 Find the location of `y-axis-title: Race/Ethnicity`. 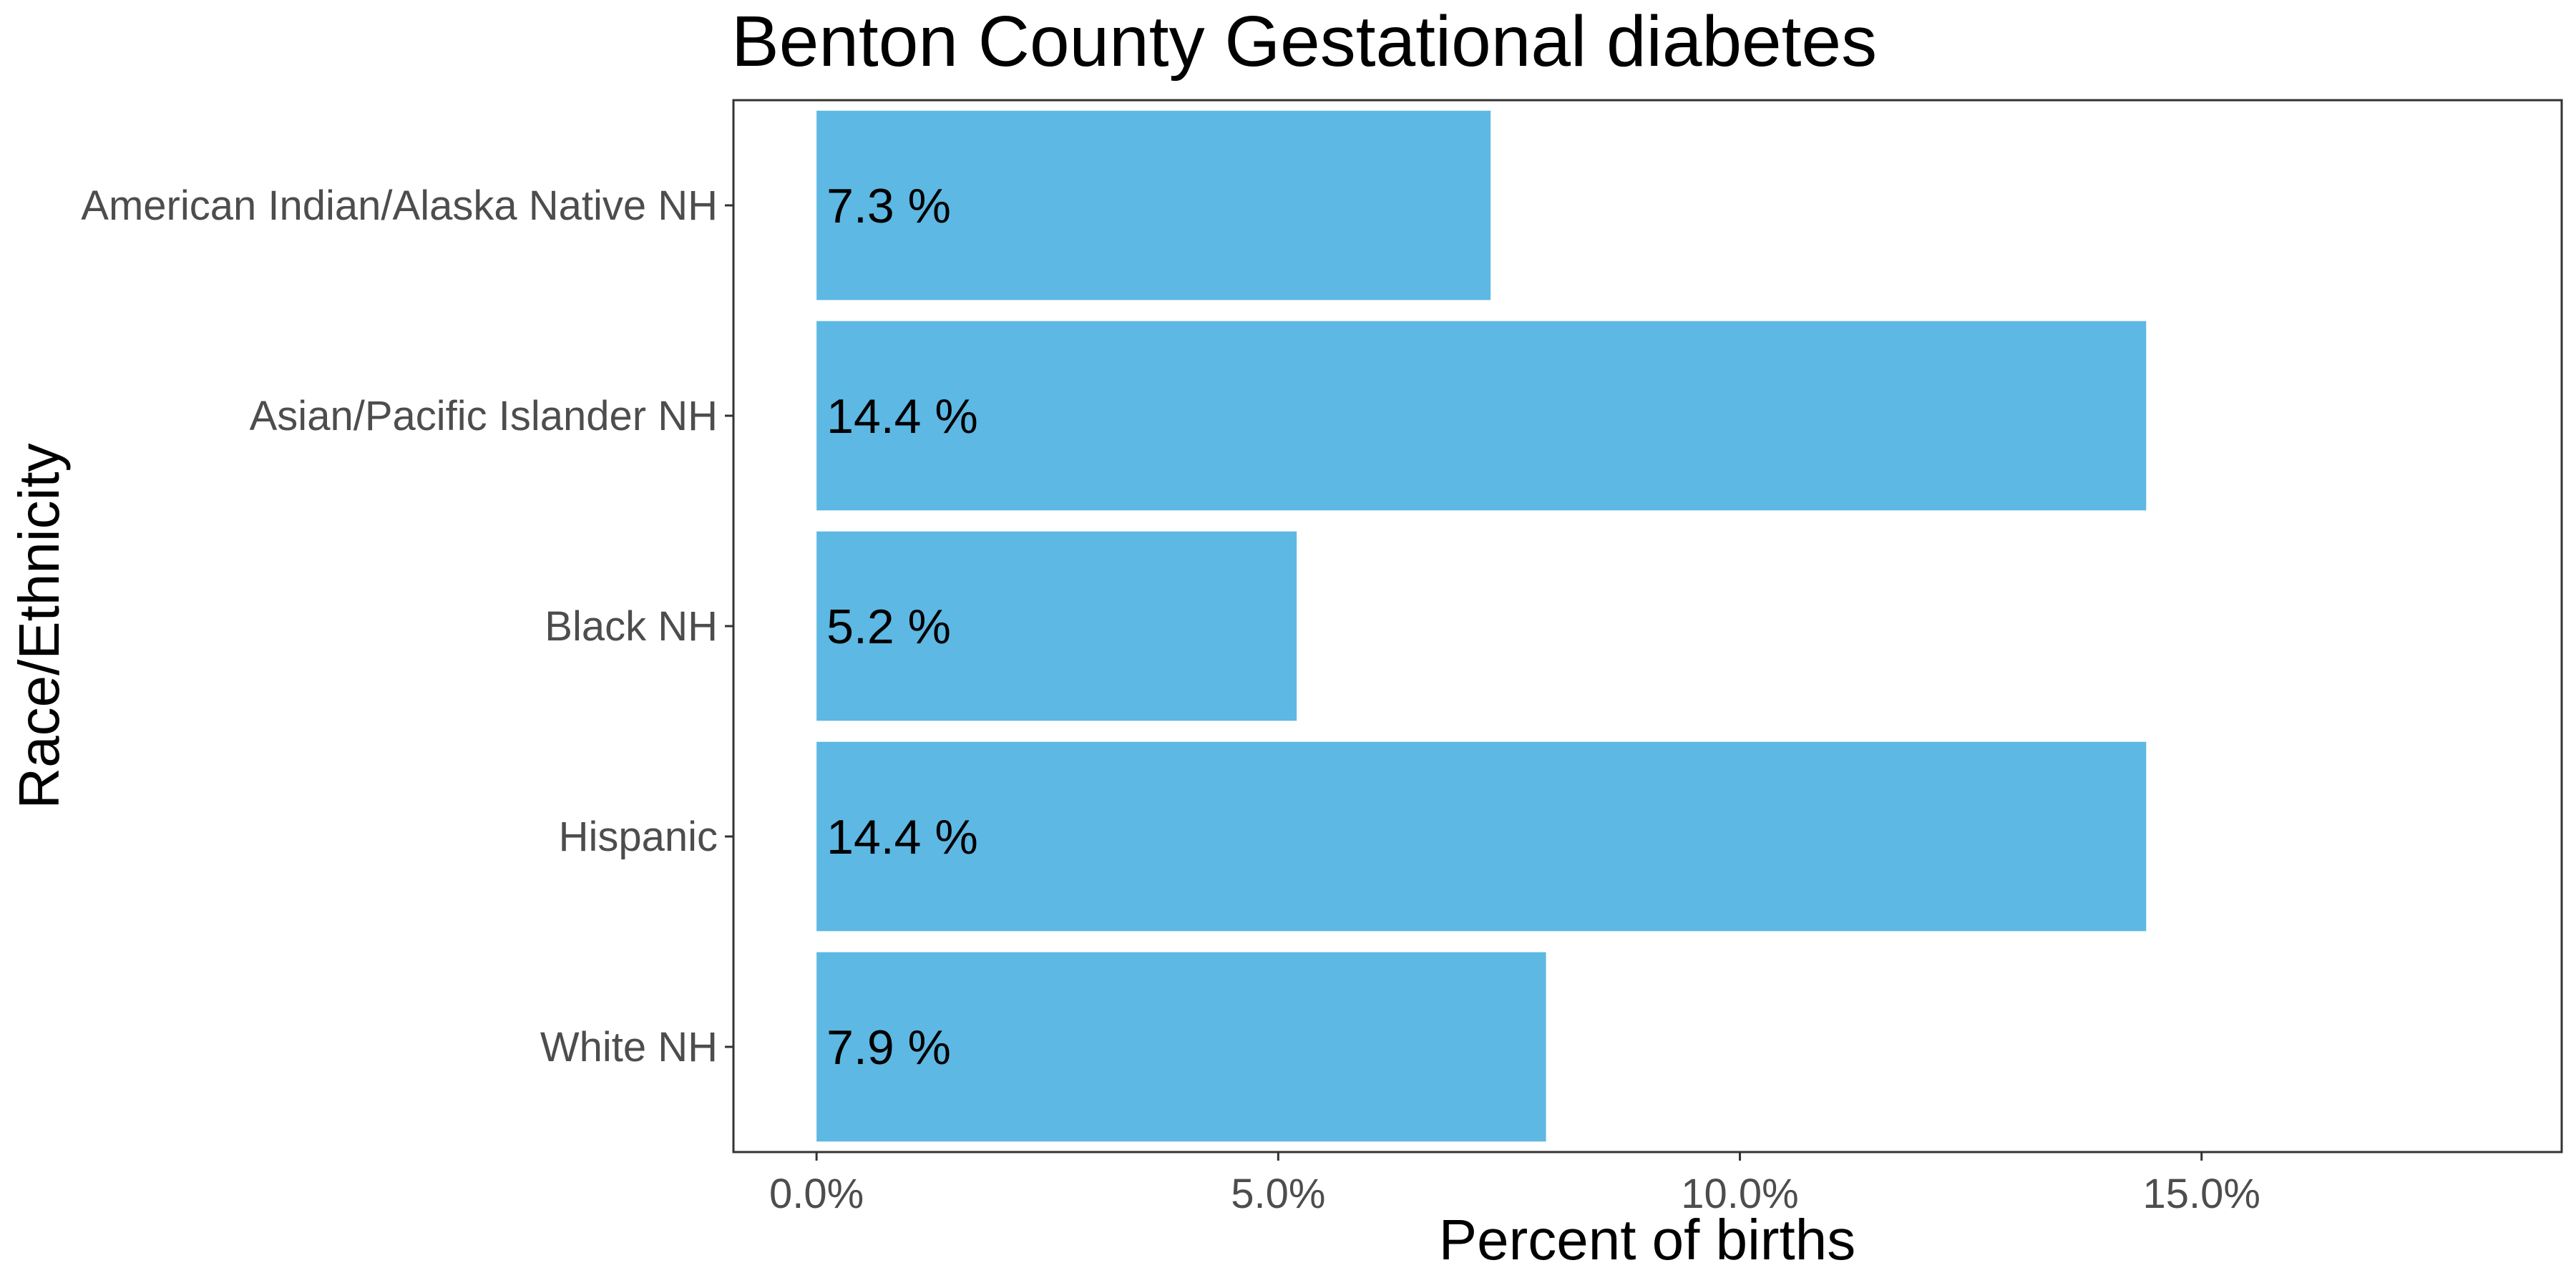

y-axis-title: Race/Ethnicity is located at coordinates (39, 626).